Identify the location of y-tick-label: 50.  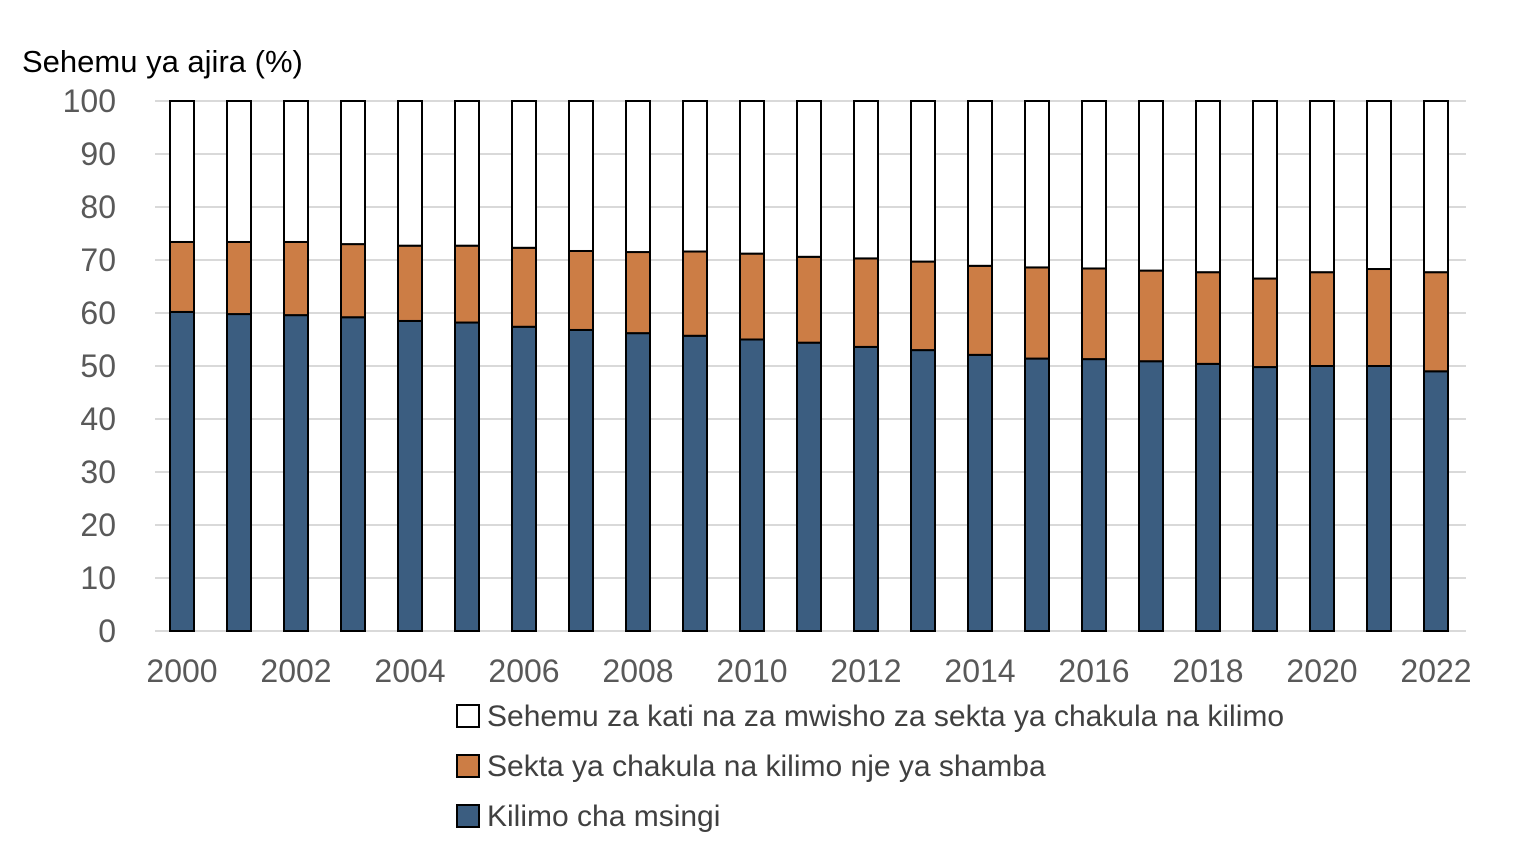
(98, 366).